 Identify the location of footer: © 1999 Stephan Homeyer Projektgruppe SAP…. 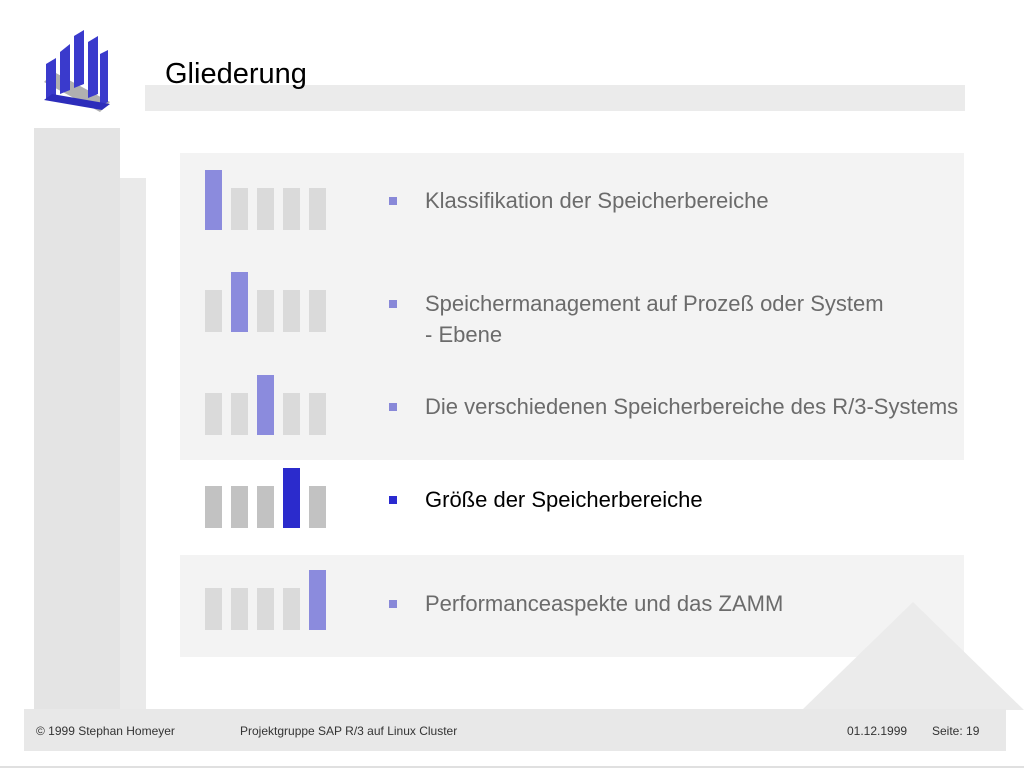
(515, 730).